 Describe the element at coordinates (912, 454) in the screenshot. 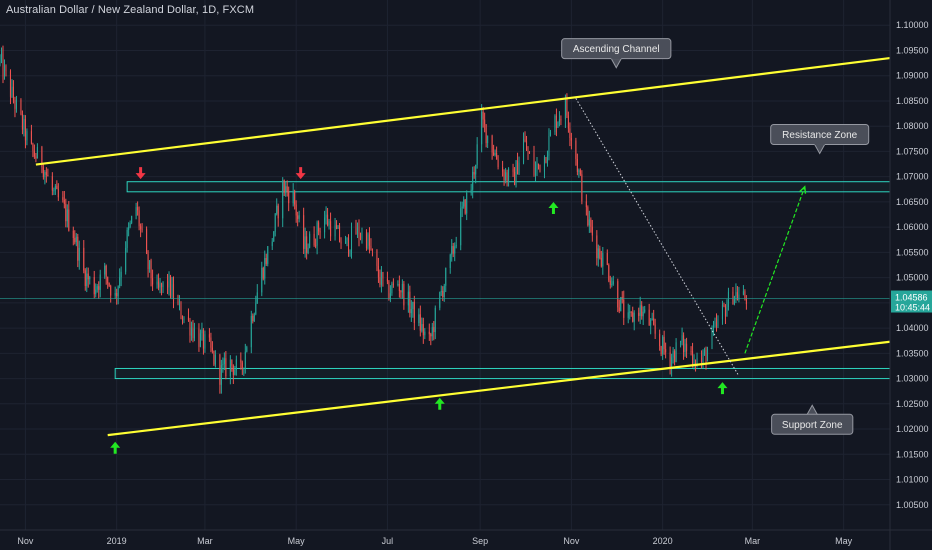

I see `y-tick-label: 1.01500` at that location.